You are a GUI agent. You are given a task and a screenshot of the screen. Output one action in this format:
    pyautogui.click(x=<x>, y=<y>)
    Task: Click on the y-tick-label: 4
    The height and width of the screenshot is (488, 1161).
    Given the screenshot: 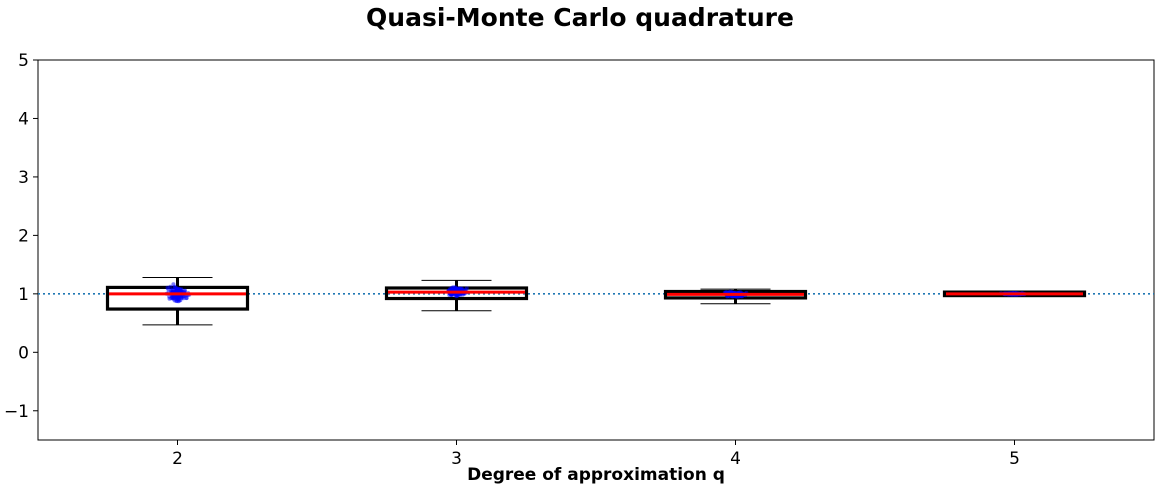 What is the action you would take?
    pyautogui.click(x=23, y=119)
    